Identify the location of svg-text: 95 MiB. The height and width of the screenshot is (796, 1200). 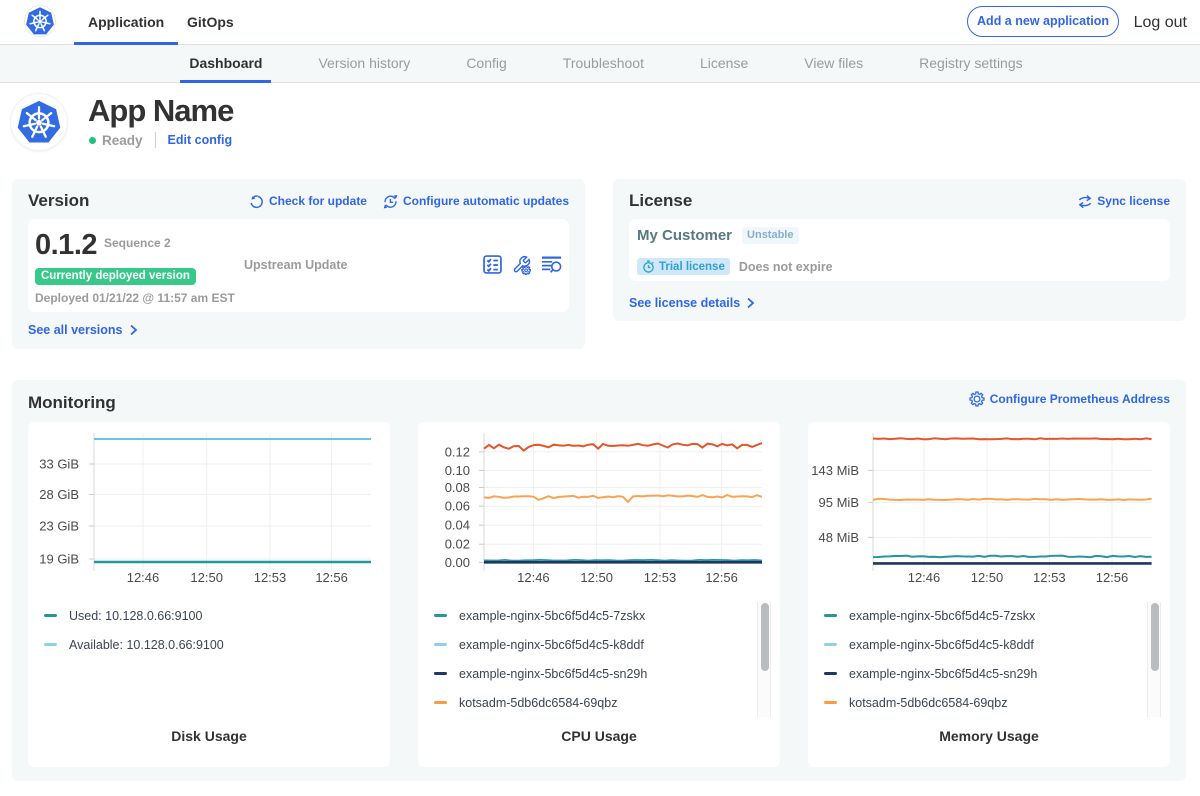
(839, 502).